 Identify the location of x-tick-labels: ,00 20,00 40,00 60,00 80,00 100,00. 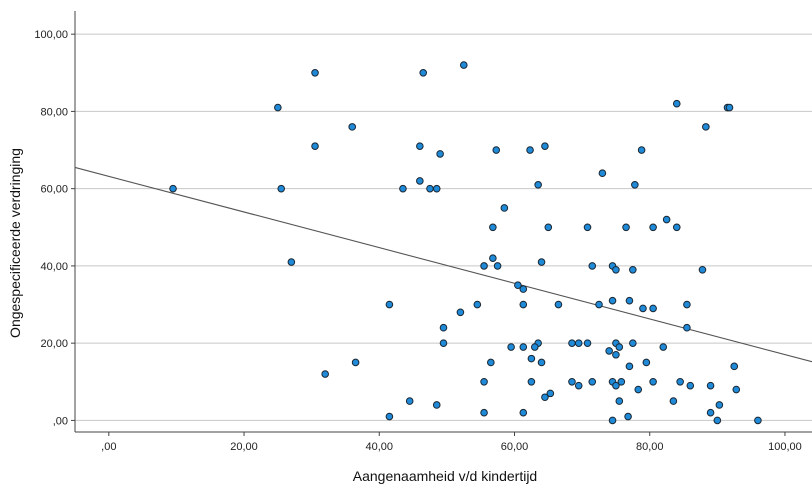
(451, 442).